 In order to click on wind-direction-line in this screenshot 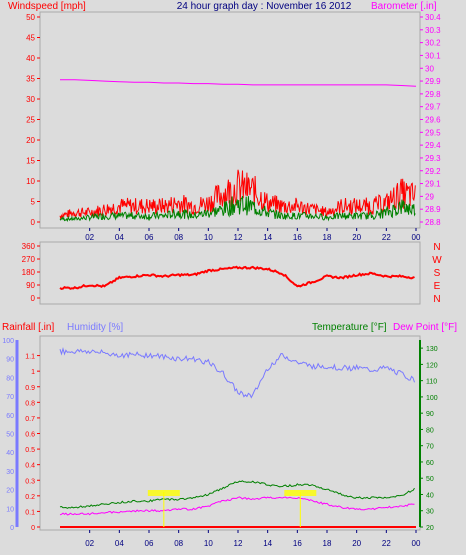, I will do `click(237, 277)`.